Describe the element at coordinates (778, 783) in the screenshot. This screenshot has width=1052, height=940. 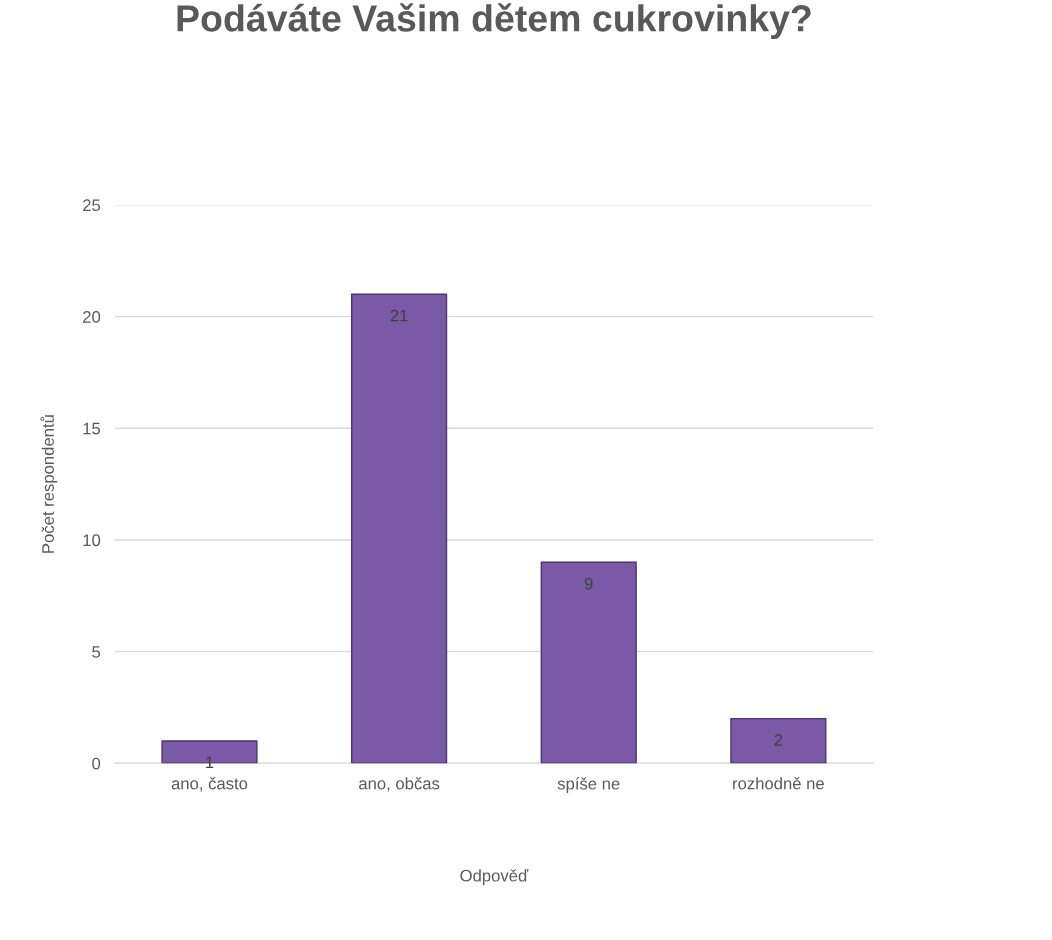
I see `x-tick-label: rozhodně ne` at that location.